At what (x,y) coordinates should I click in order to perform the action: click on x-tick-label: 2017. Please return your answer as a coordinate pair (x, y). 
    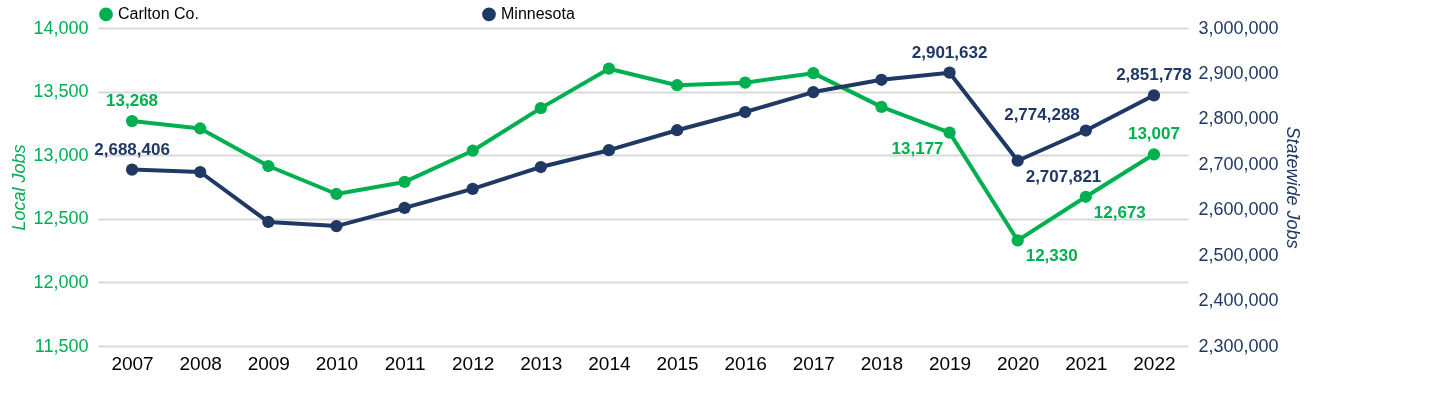
    Looking at the image, I should click on (813, 363).